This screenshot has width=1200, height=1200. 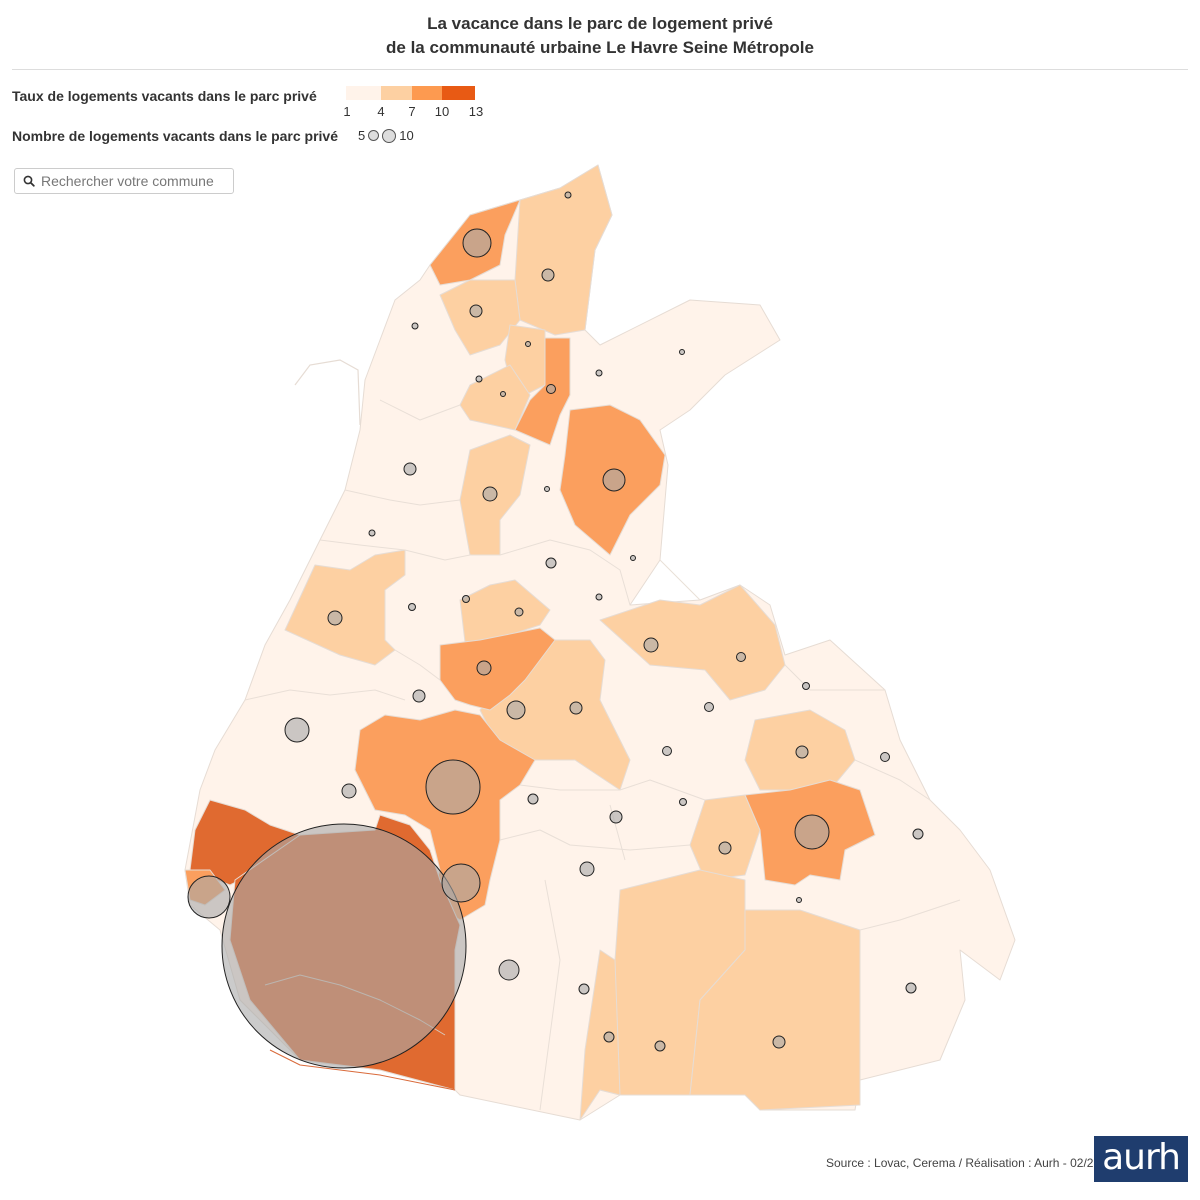 What do you see at coordinates (516, 710) in the screenshot?
I see `bubble-montivilliers` at bounding box center [516, 710].